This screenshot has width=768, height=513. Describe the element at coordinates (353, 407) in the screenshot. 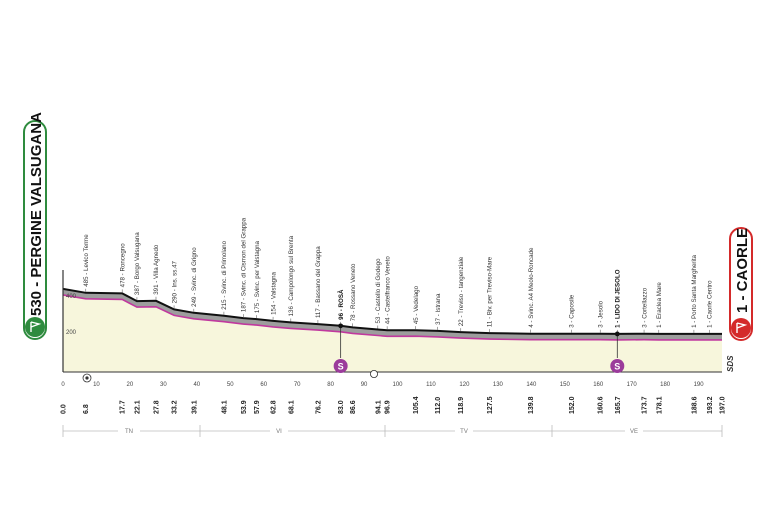

I see `km-label: 86.6` at that location.